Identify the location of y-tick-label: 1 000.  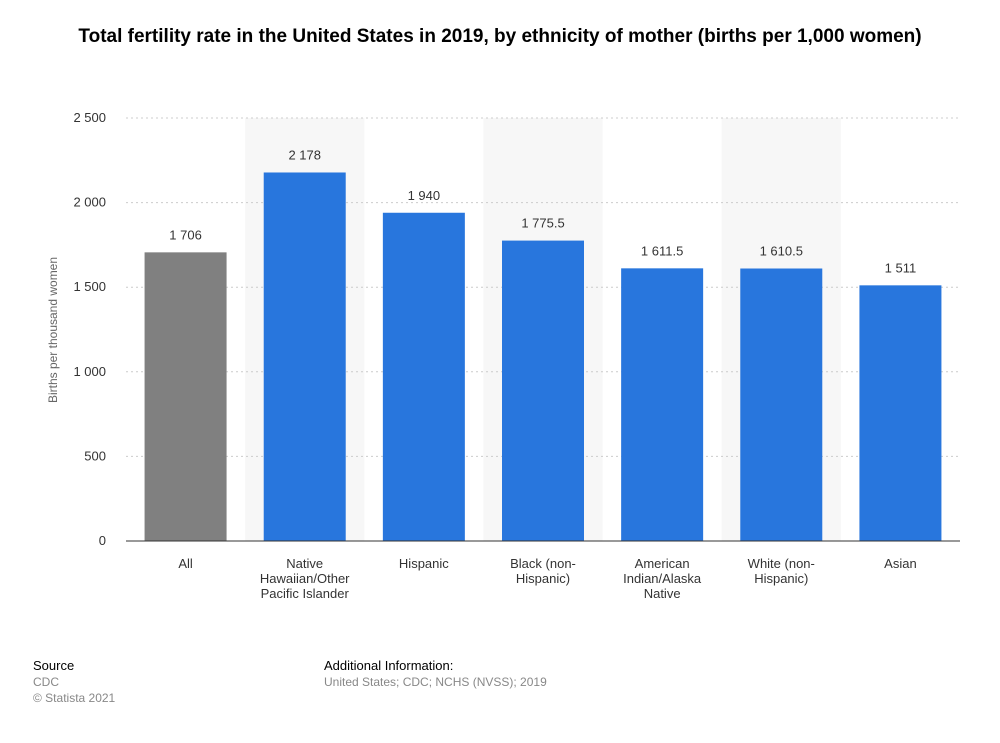
(89, 371).